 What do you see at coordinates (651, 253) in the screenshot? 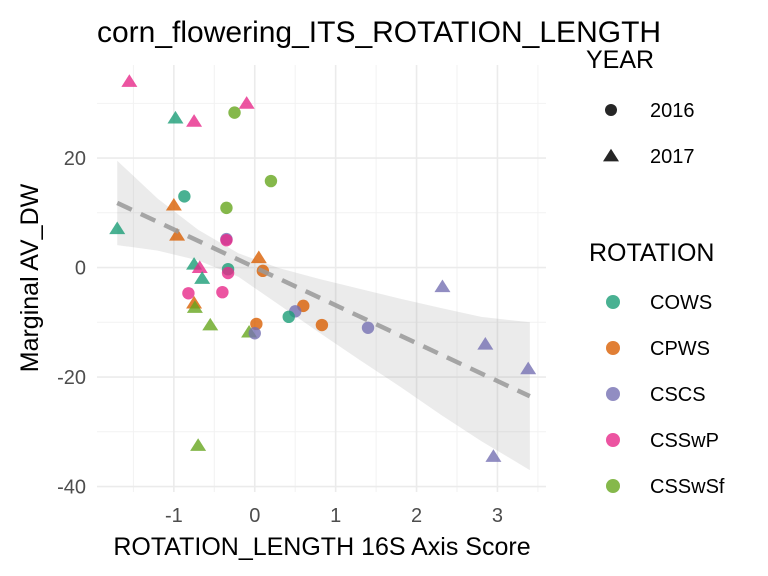
I see `legend-title-rotation: ROTATION` at bounding box center [651, 253].